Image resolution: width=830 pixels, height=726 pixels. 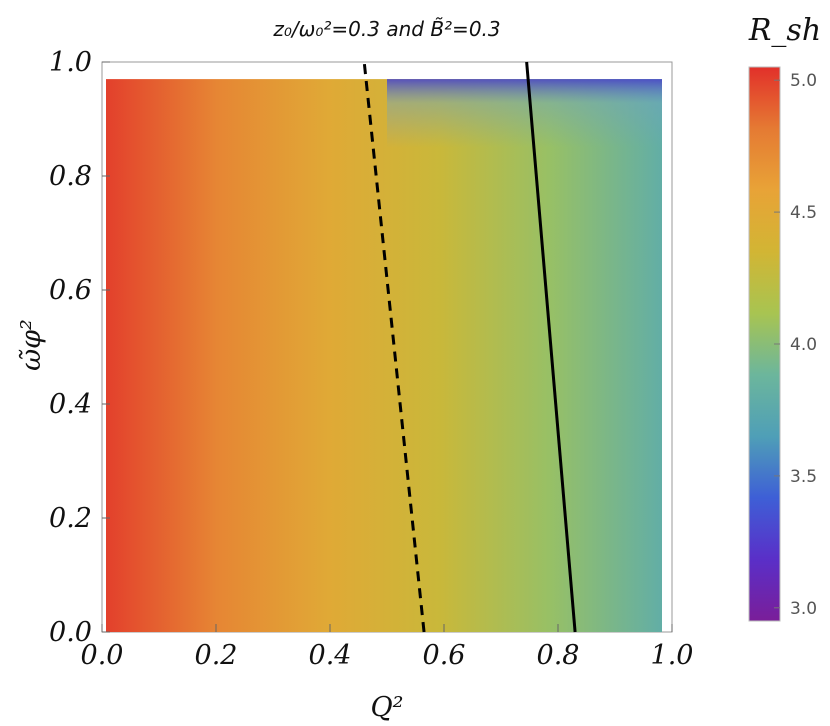 What do you see at coordinates (803, 609) in the screenshot?
I see `colorbar-tick-label: 3.0` at bounding box center [803, 609].